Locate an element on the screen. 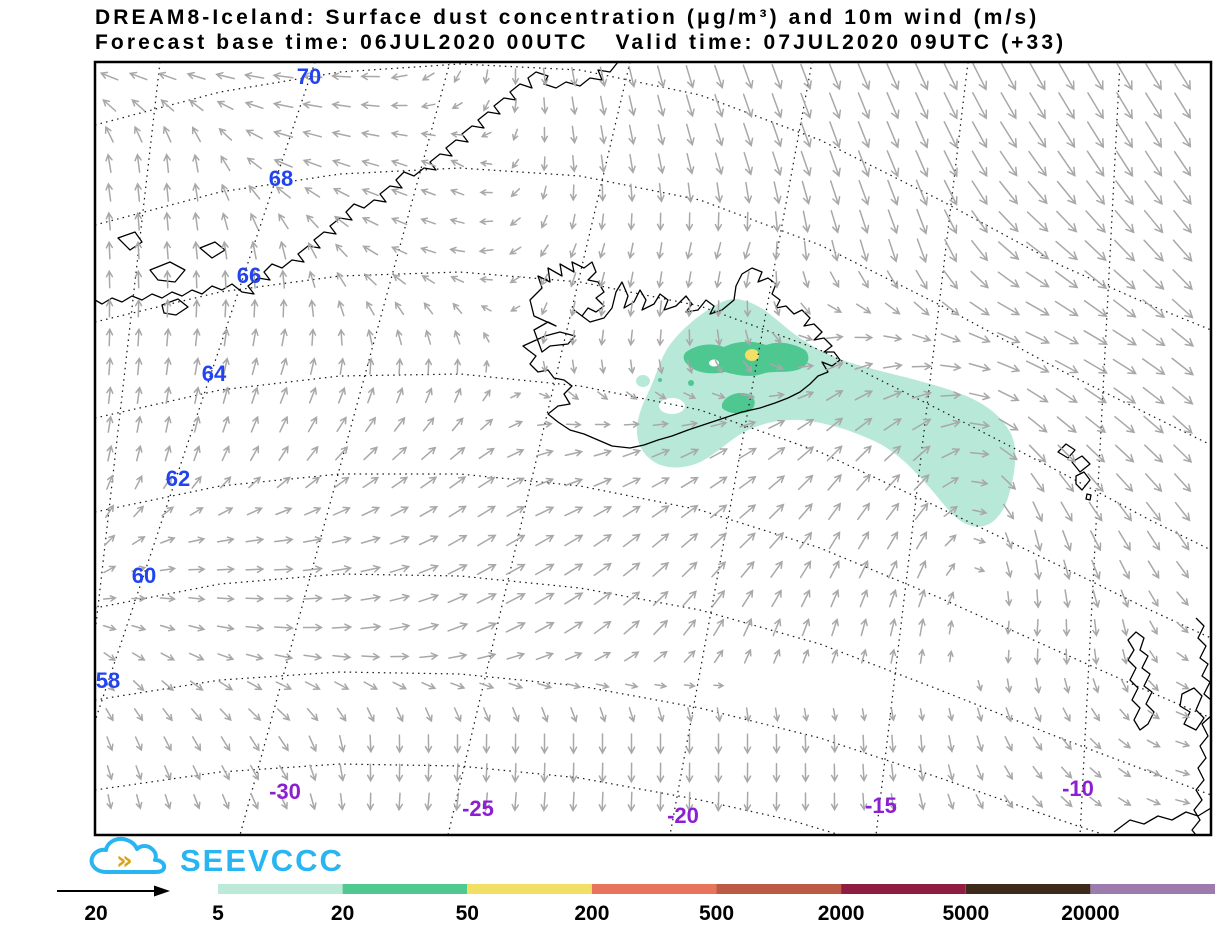 The width and height of the screenshot is (1229, 925). wind-reference-arrowhead is located at coordinates (162, 891).